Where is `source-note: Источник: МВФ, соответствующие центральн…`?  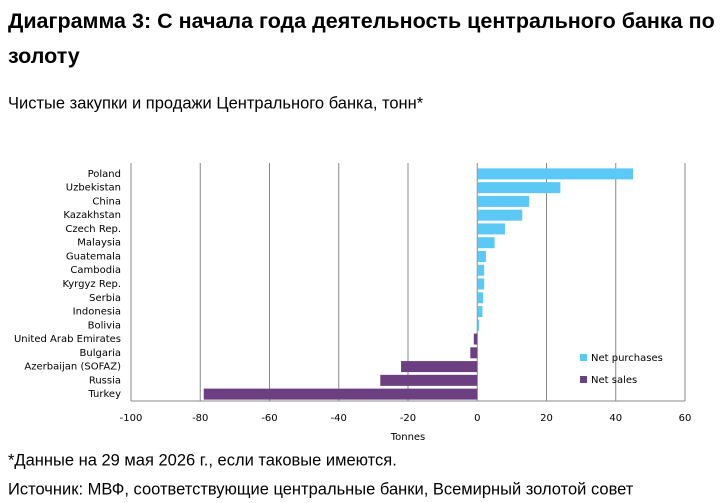
source-note: Источник: МВФ, соответствующие центральн… is located at coordinates (321, 489).